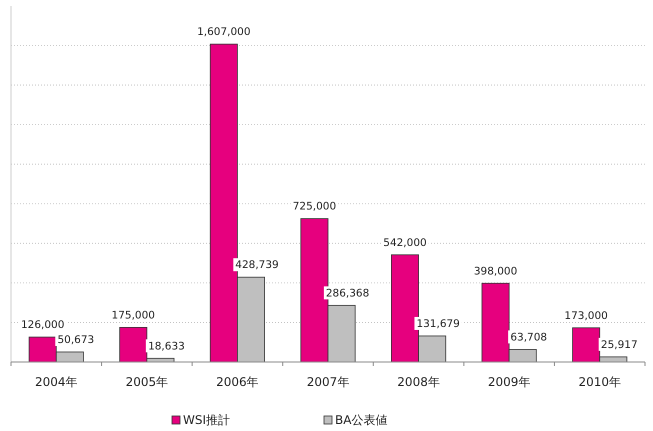 This screenshot has height=431, width=653. I want to click on data-label: 725,000, so click(314, 206).